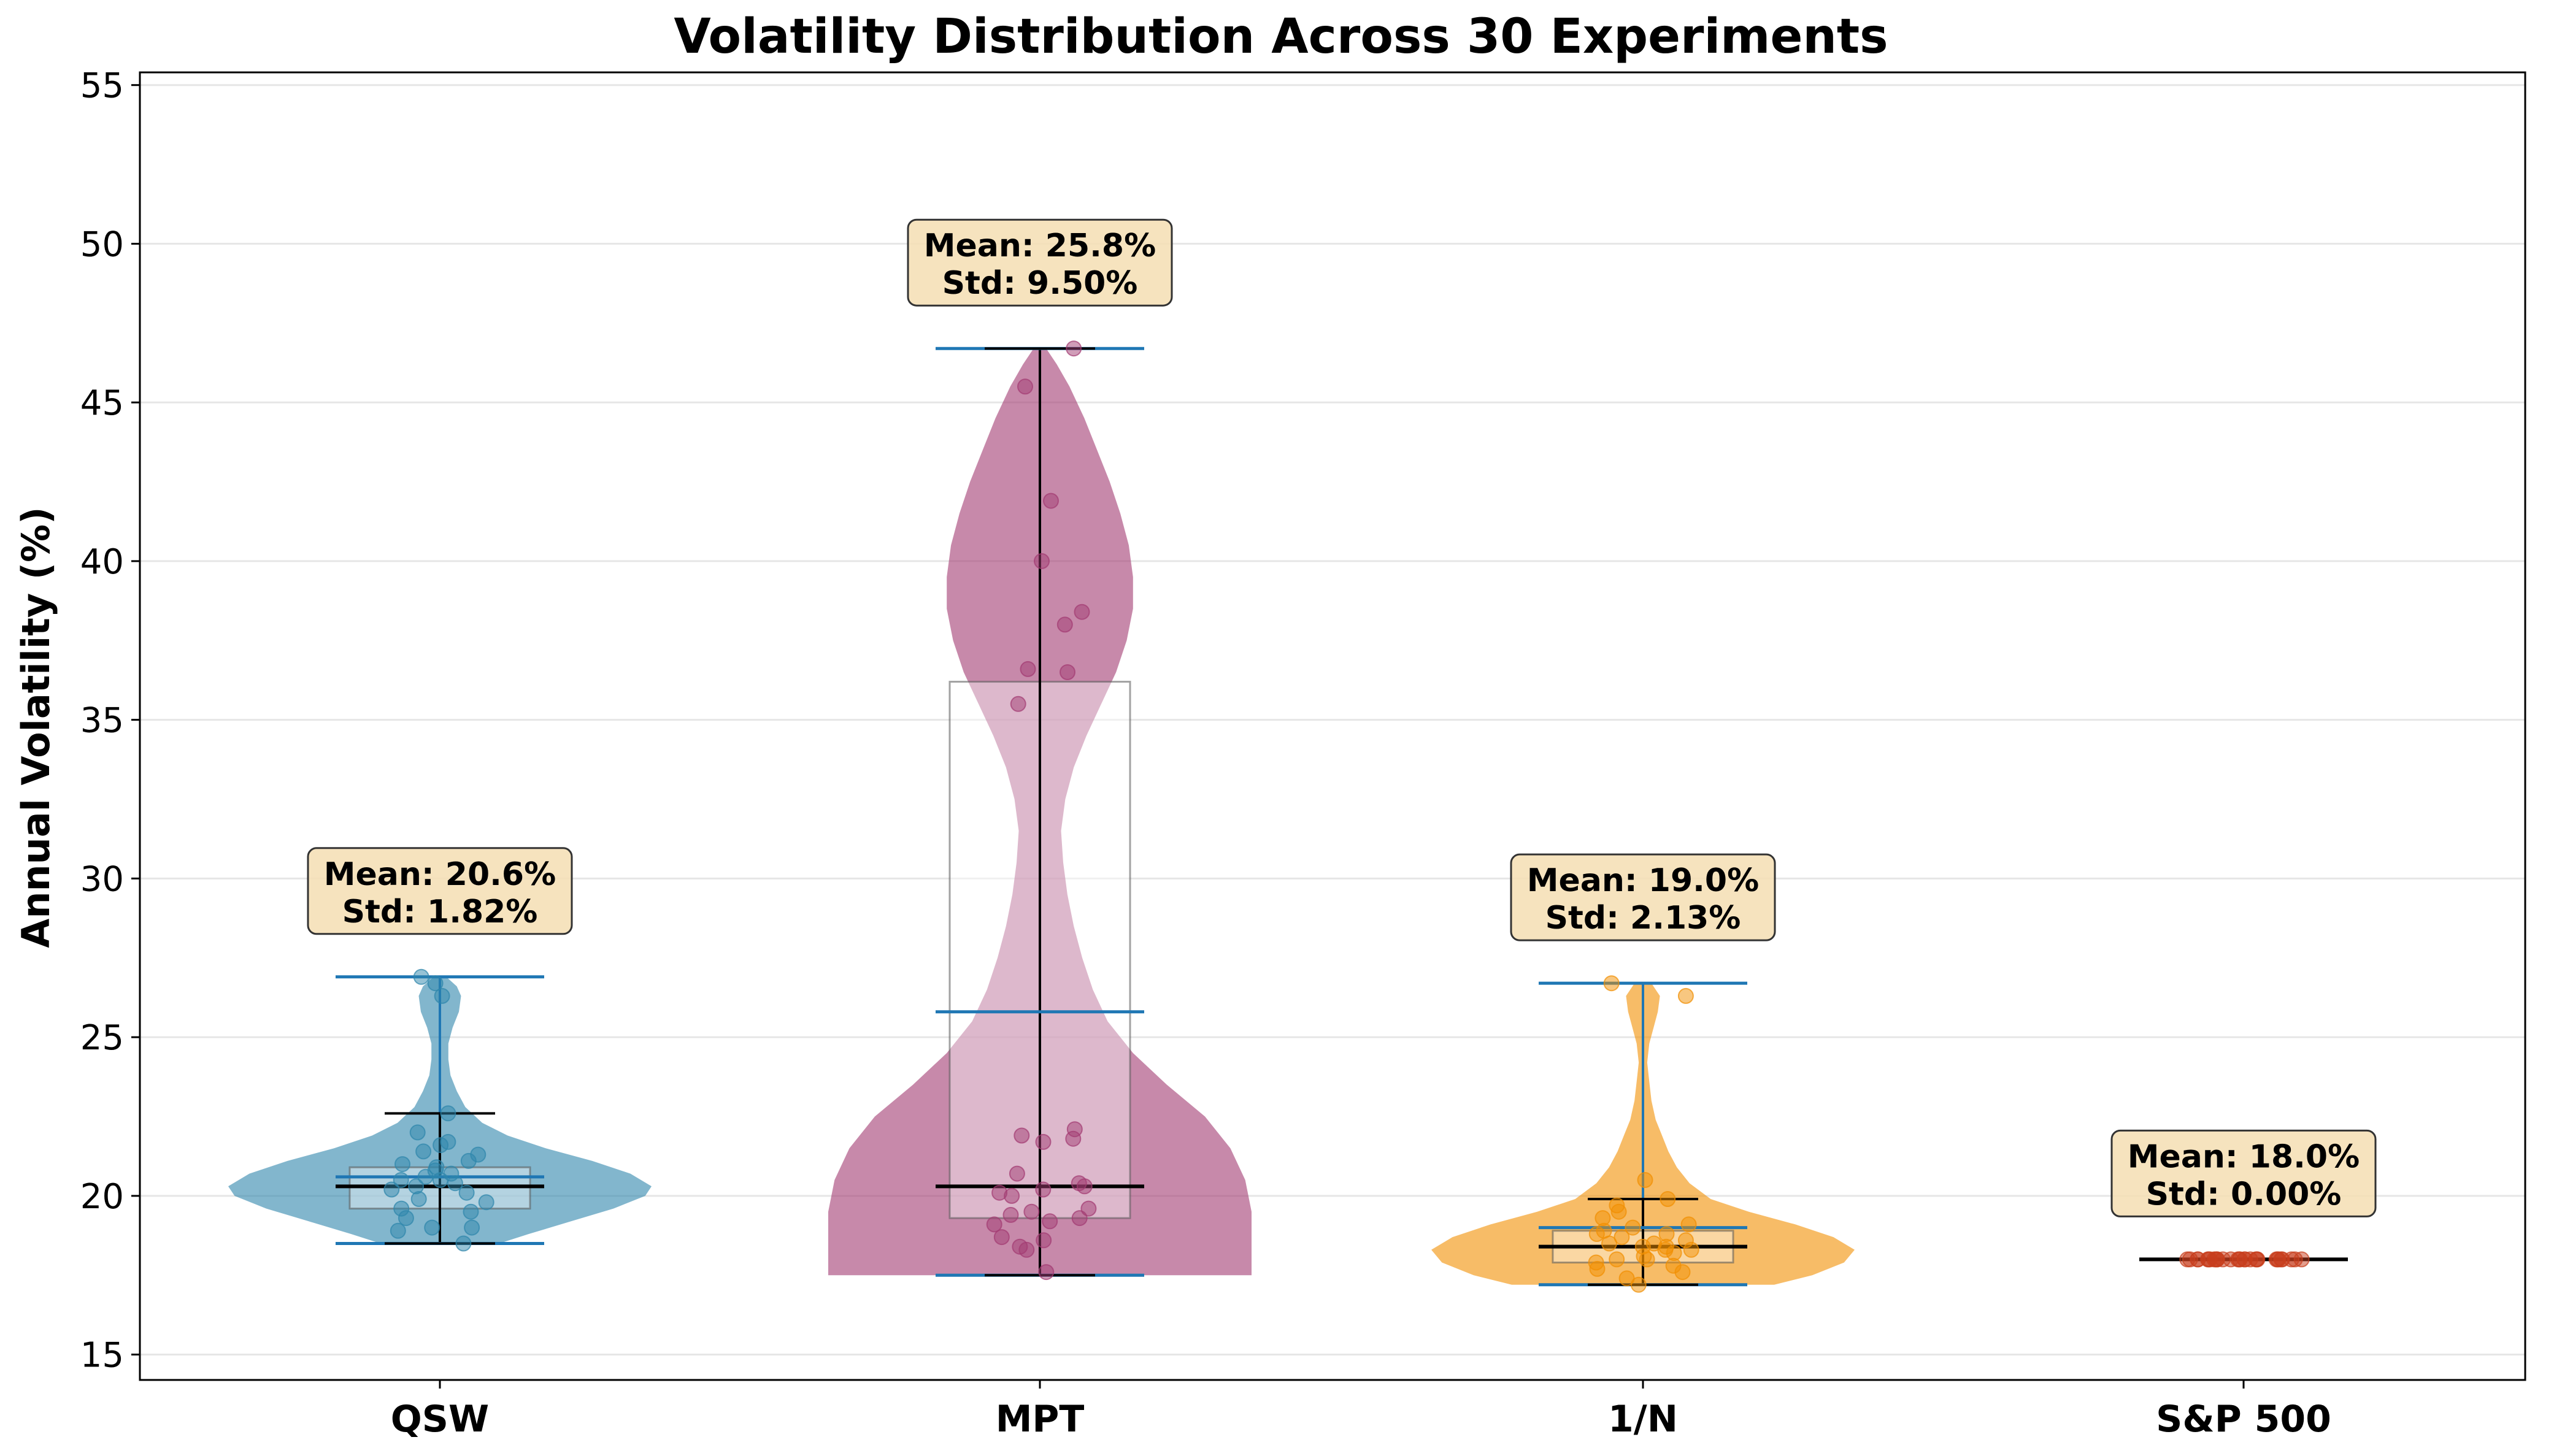 The image size is (2562, 1456). I want to click on y-axis: 15 20 25 30 35 40 45 50 55, so click(110, 721).